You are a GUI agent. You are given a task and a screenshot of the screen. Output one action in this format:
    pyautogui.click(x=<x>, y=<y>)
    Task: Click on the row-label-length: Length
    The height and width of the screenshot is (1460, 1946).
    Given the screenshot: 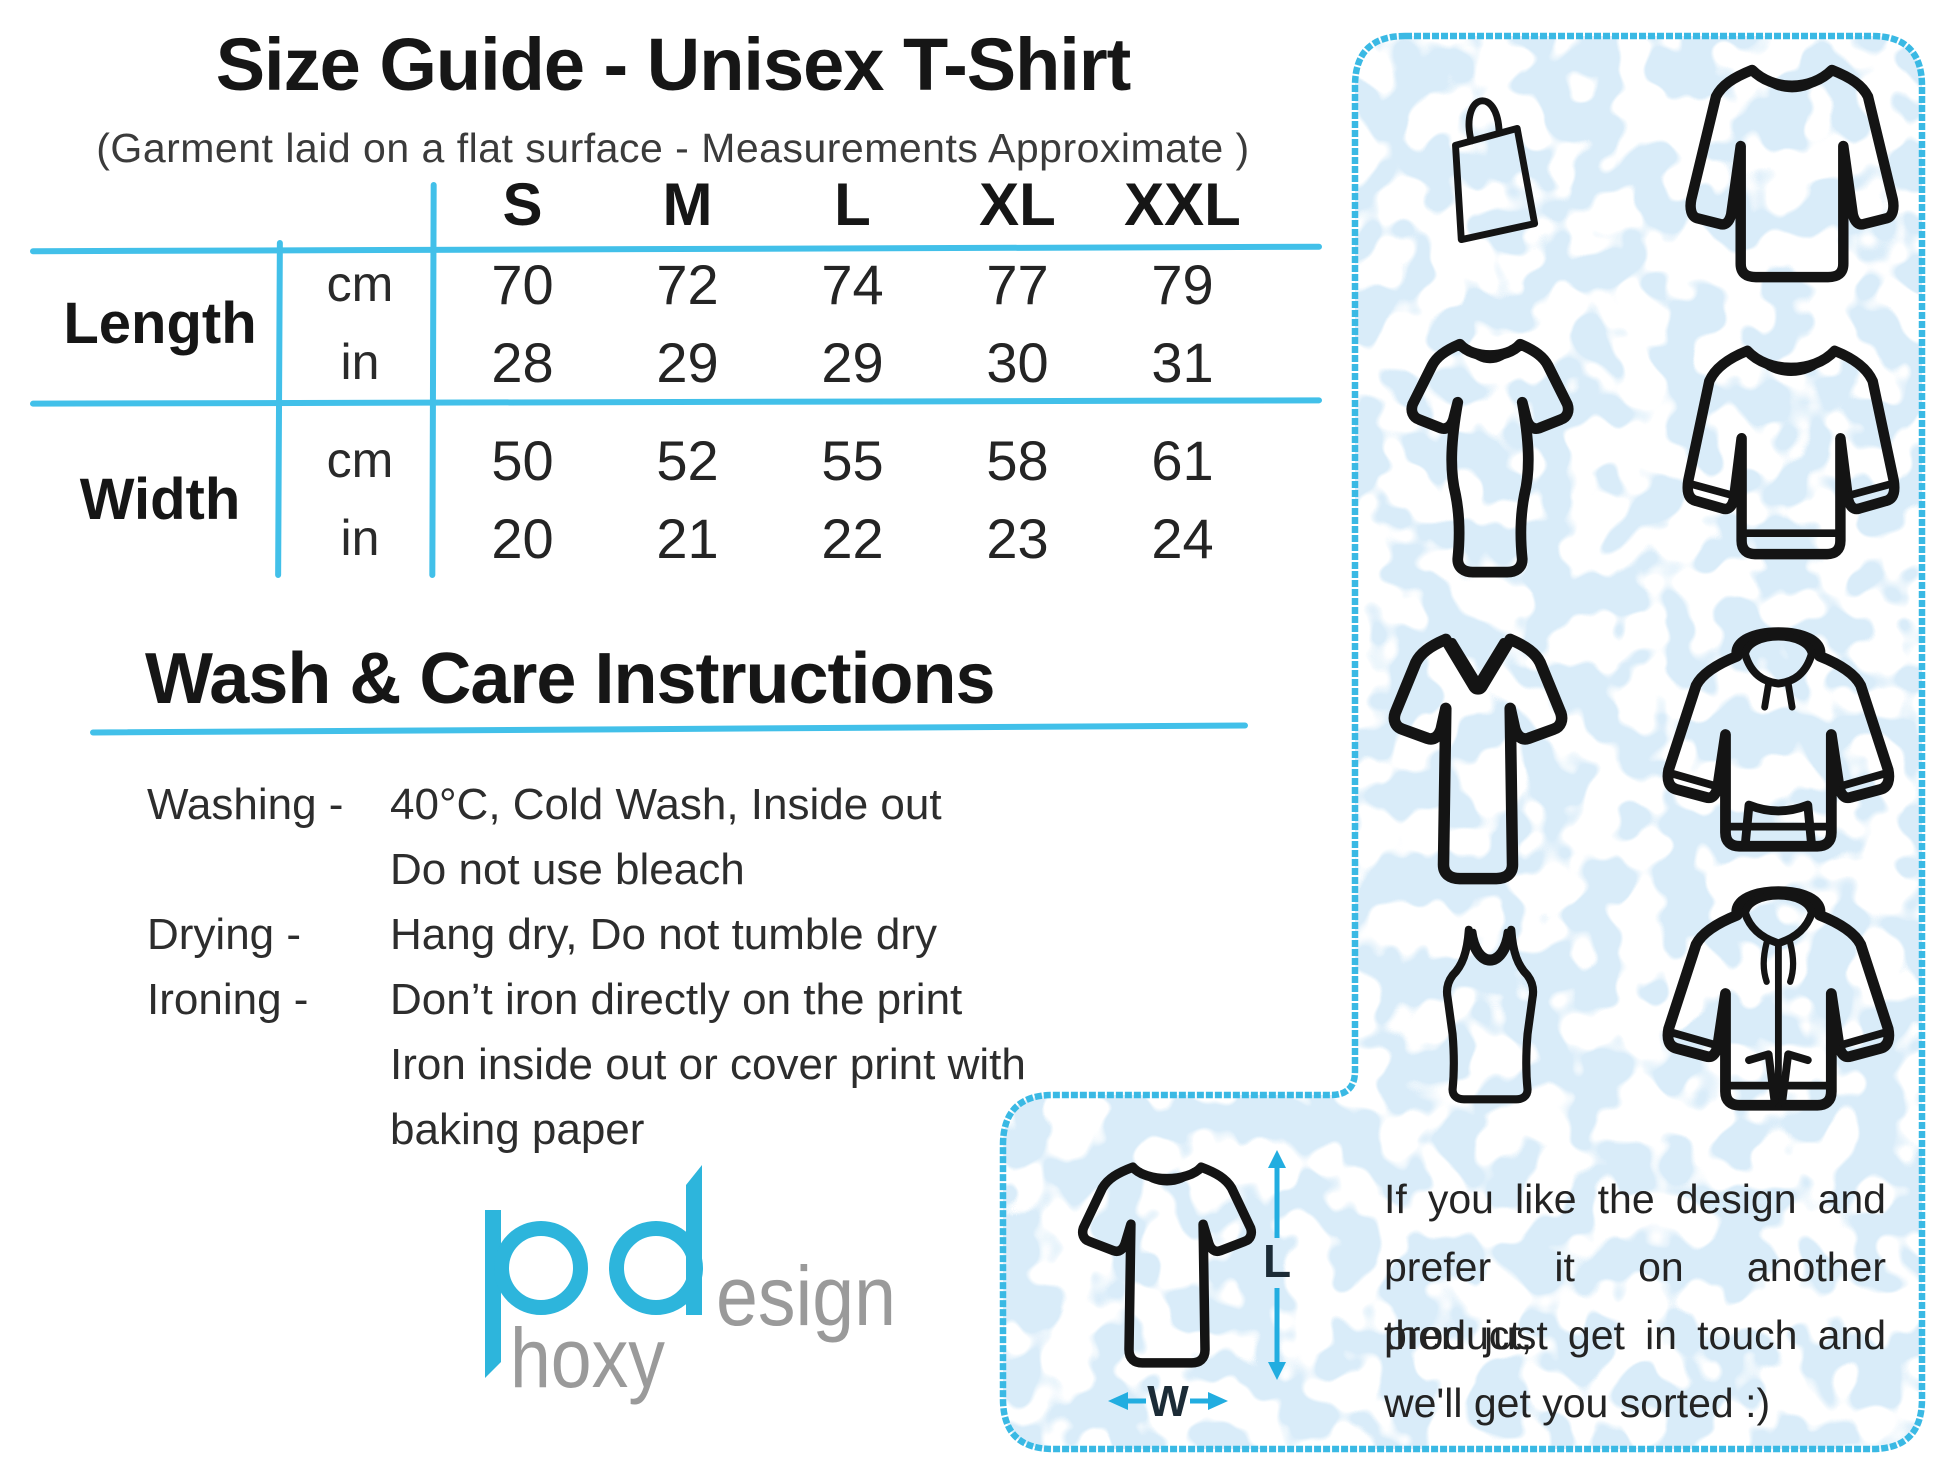 What is the action you would take?
    pyautogui.click(x=160, y=323)
    